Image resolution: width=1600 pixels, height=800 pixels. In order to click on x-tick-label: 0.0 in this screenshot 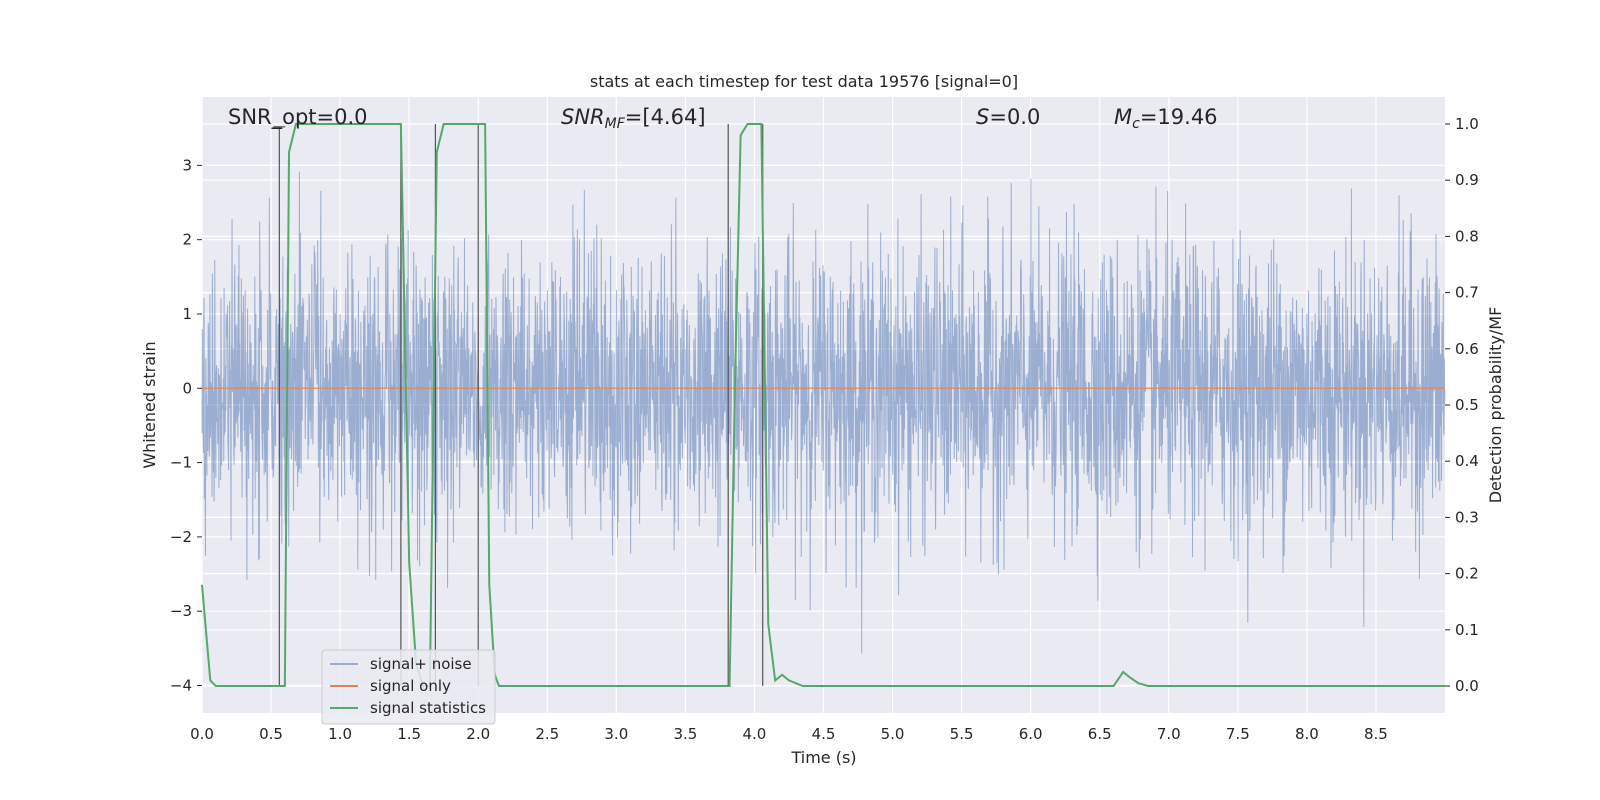, I will do `click(202, 734)`.